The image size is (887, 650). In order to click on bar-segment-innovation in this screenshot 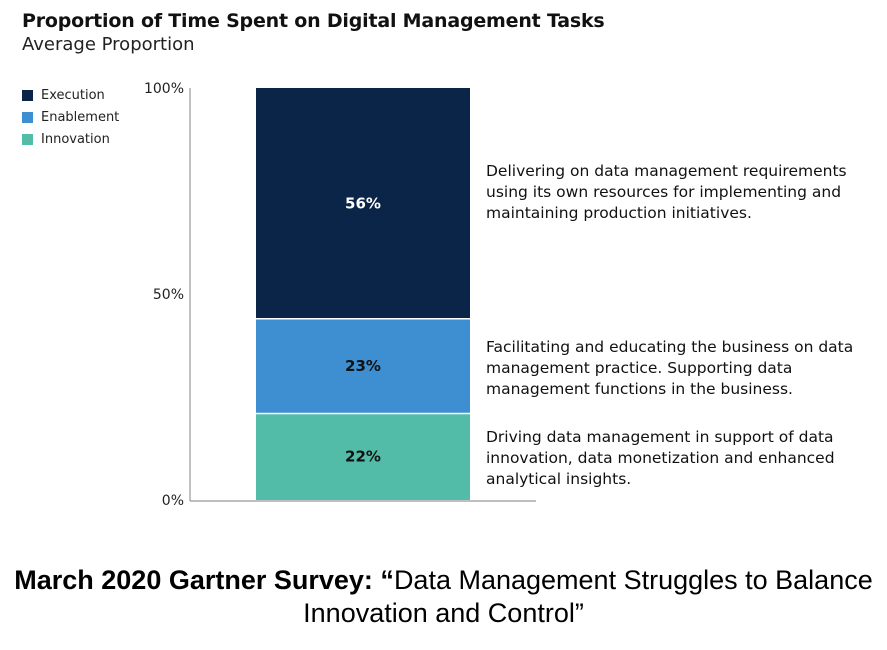, I will do `click(363, 456)`.